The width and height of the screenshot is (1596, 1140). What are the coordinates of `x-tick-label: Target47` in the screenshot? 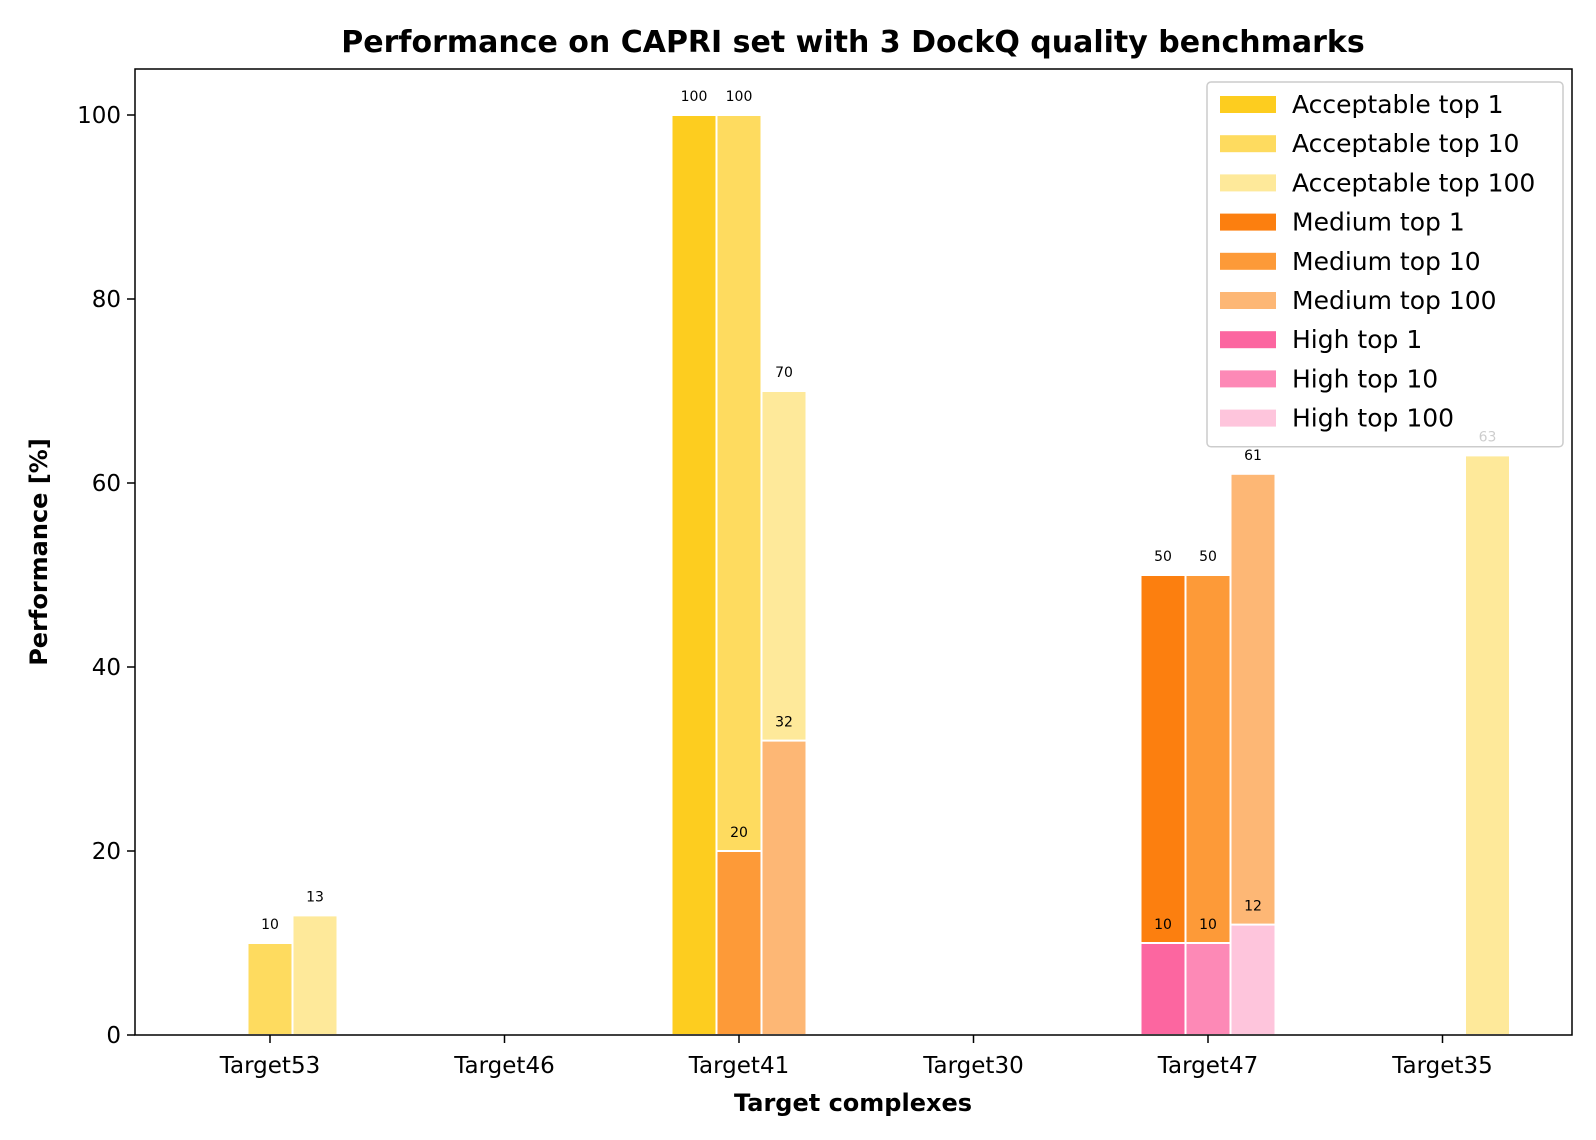 It's located at (1207, 1066).